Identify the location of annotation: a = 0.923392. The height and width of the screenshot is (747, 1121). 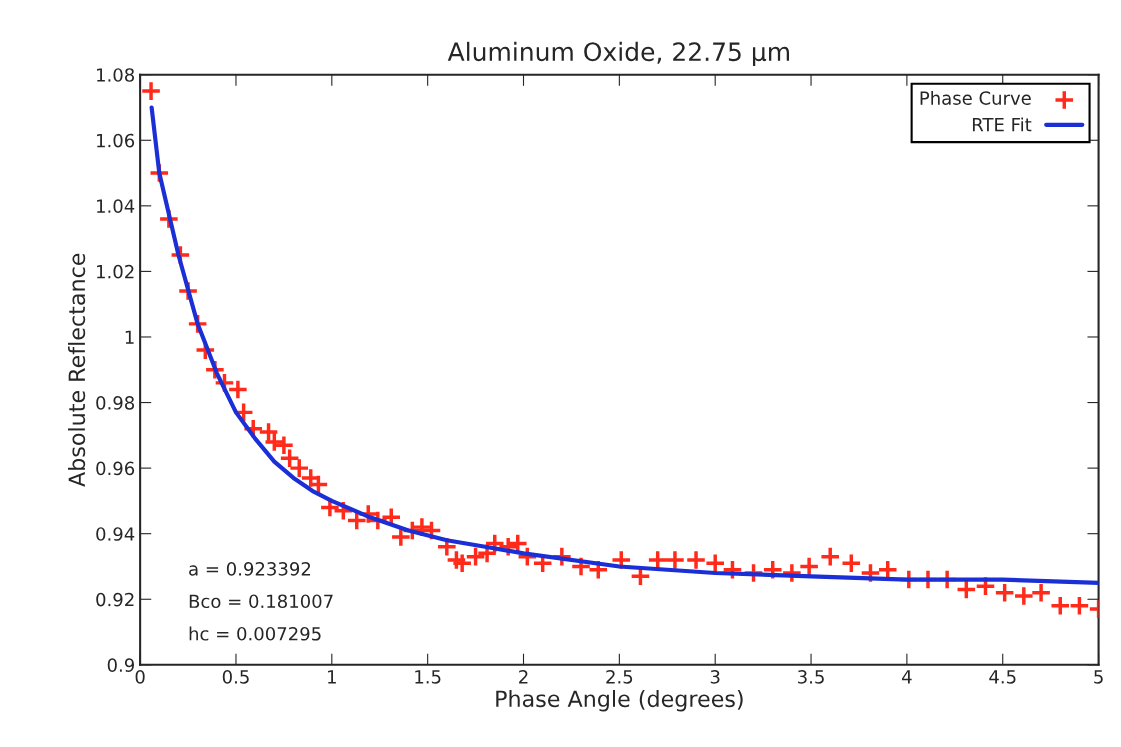
(250, 568).